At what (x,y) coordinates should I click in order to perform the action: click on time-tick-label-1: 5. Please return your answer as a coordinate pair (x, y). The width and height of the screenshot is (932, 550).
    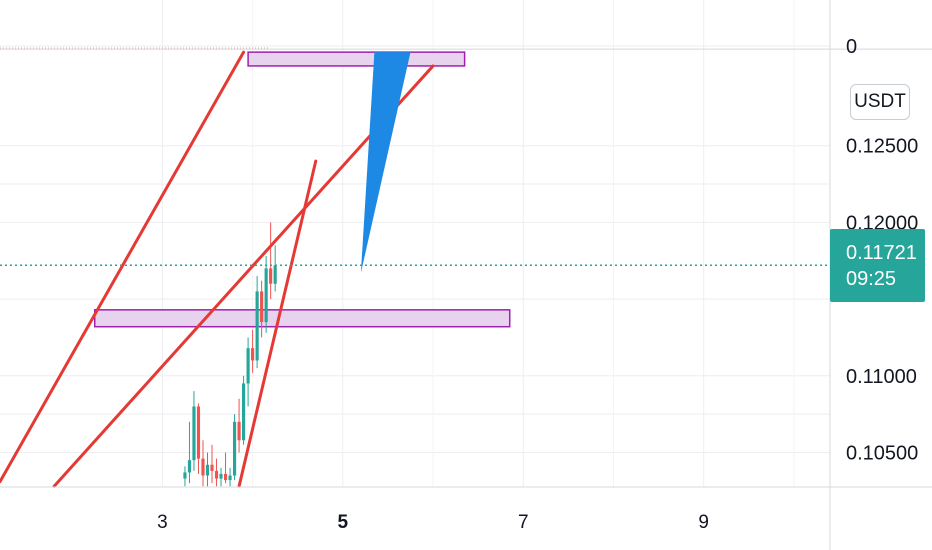
    Looking at the image, I should click on (343, 522).